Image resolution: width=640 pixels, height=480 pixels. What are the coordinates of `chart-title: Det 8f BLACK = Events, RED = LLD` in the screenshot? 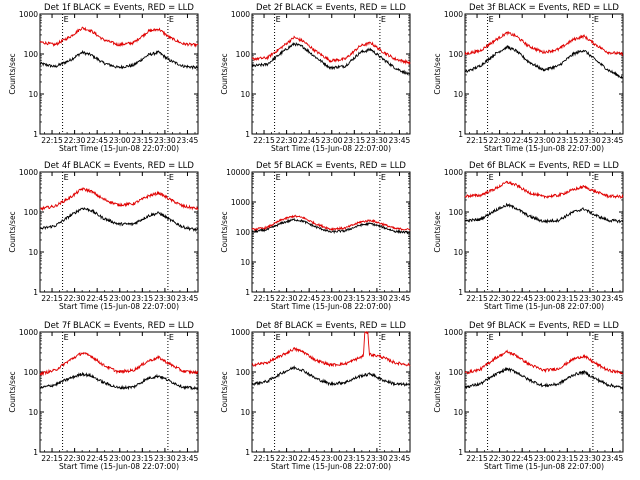 It's located at (331, 326).